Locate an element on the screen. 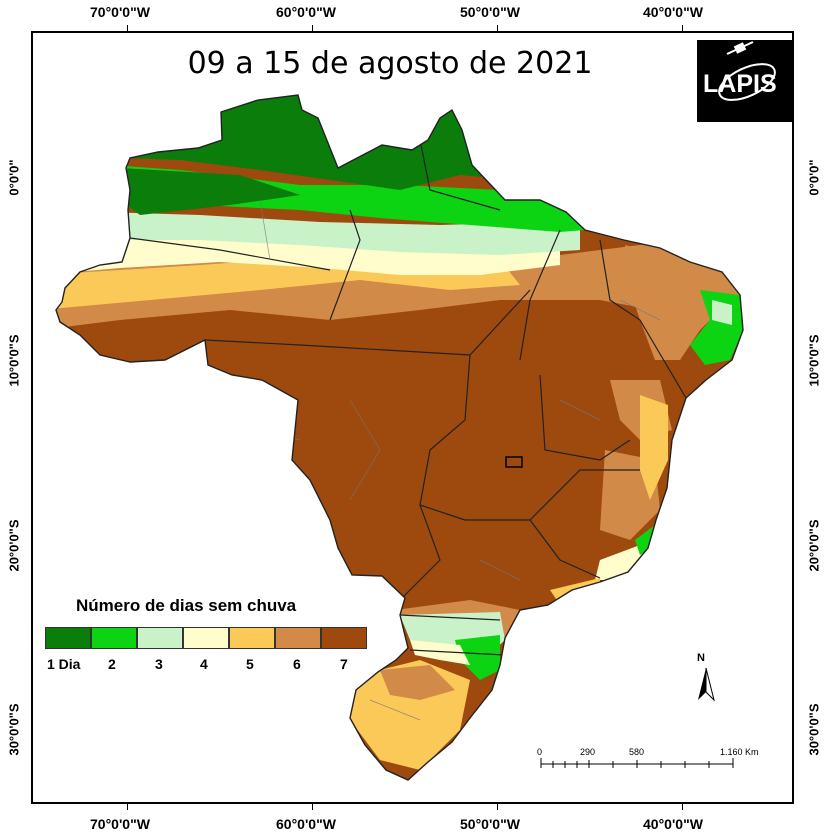 This screenshot has width=829, height=839. north-arrow-right is located at coordinates (710, 684).